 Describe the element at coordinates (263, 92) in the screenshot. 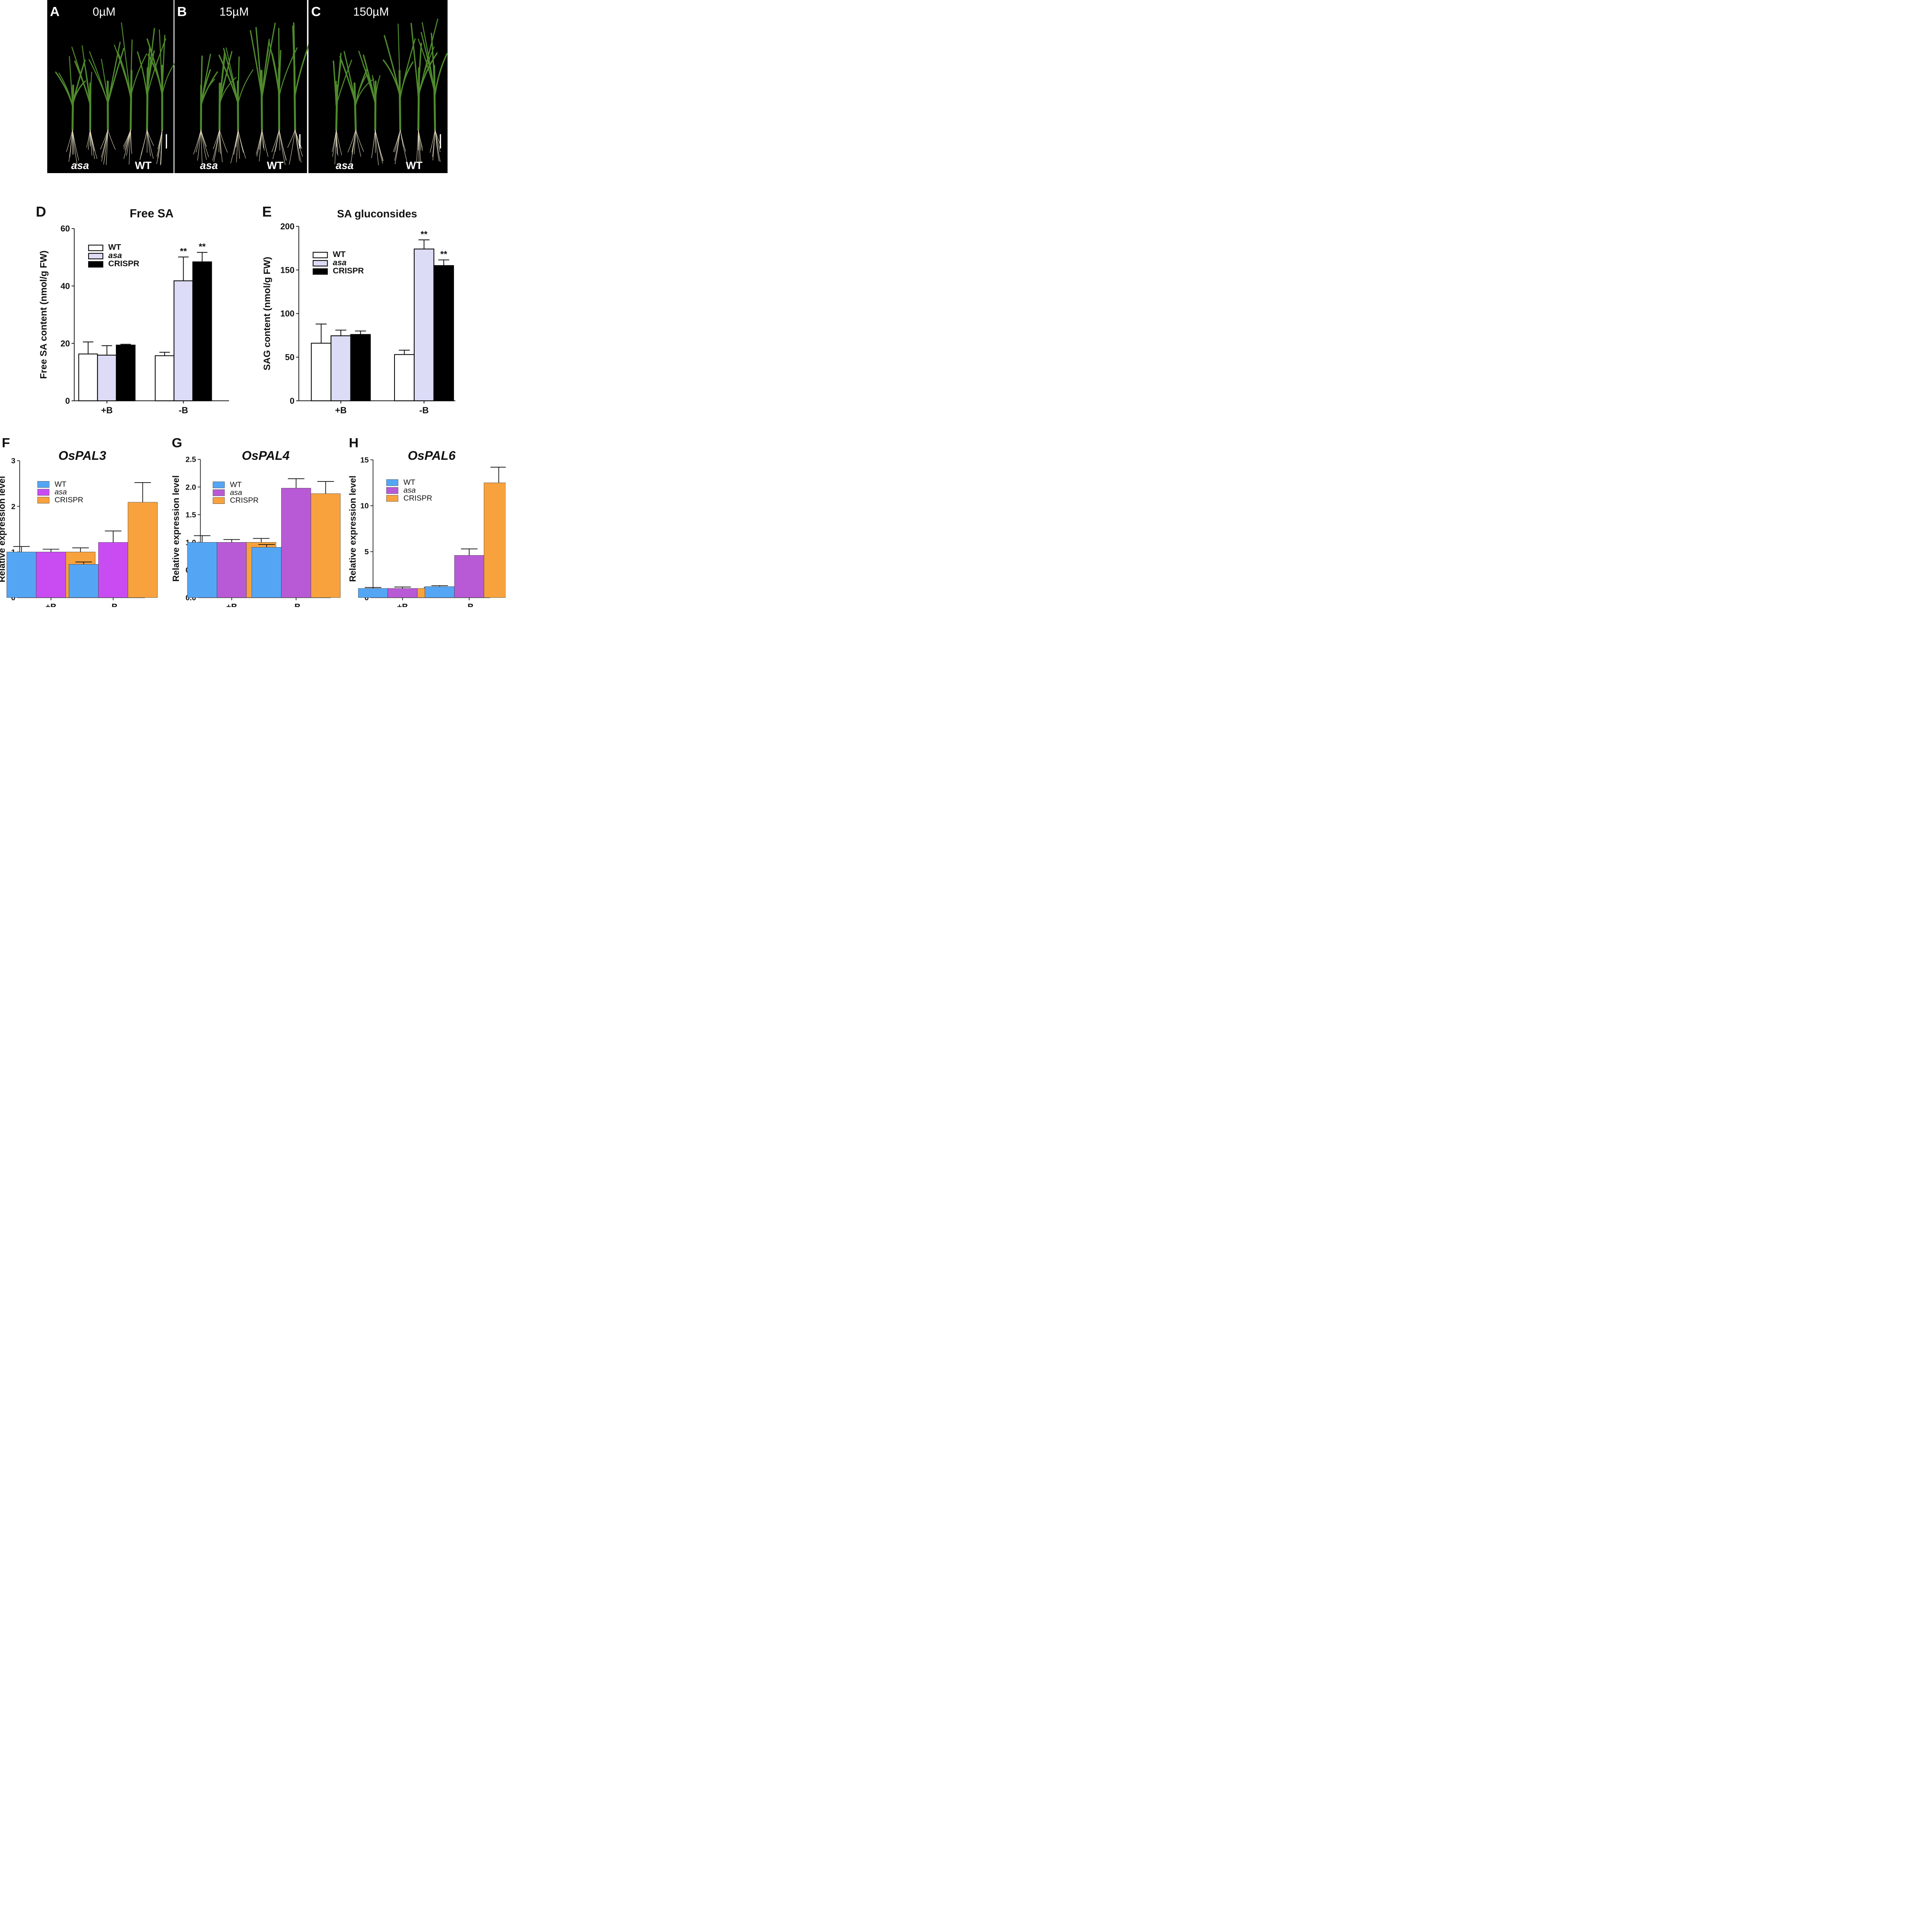

I see `plant-wildtype` at that location.